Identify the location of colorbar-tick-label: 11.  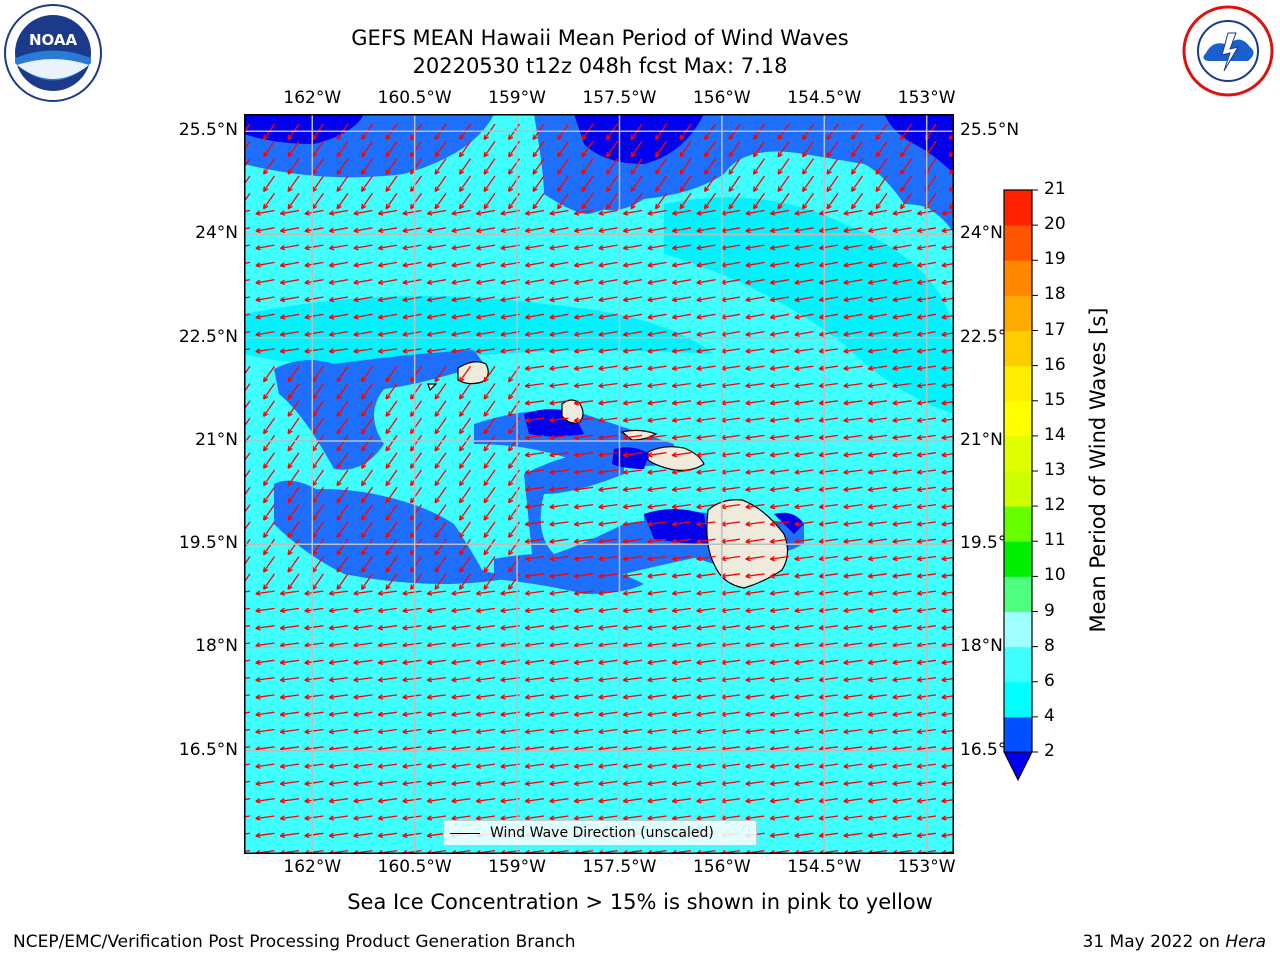
(1055, 540).